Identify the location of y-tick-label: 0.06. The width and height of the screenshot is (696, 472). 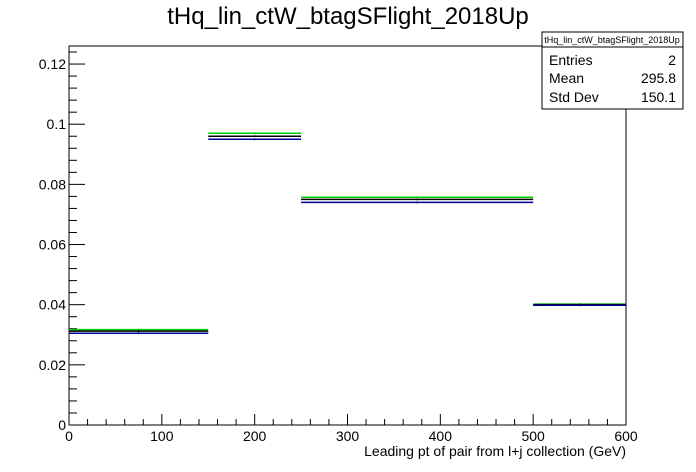
(52, 245).